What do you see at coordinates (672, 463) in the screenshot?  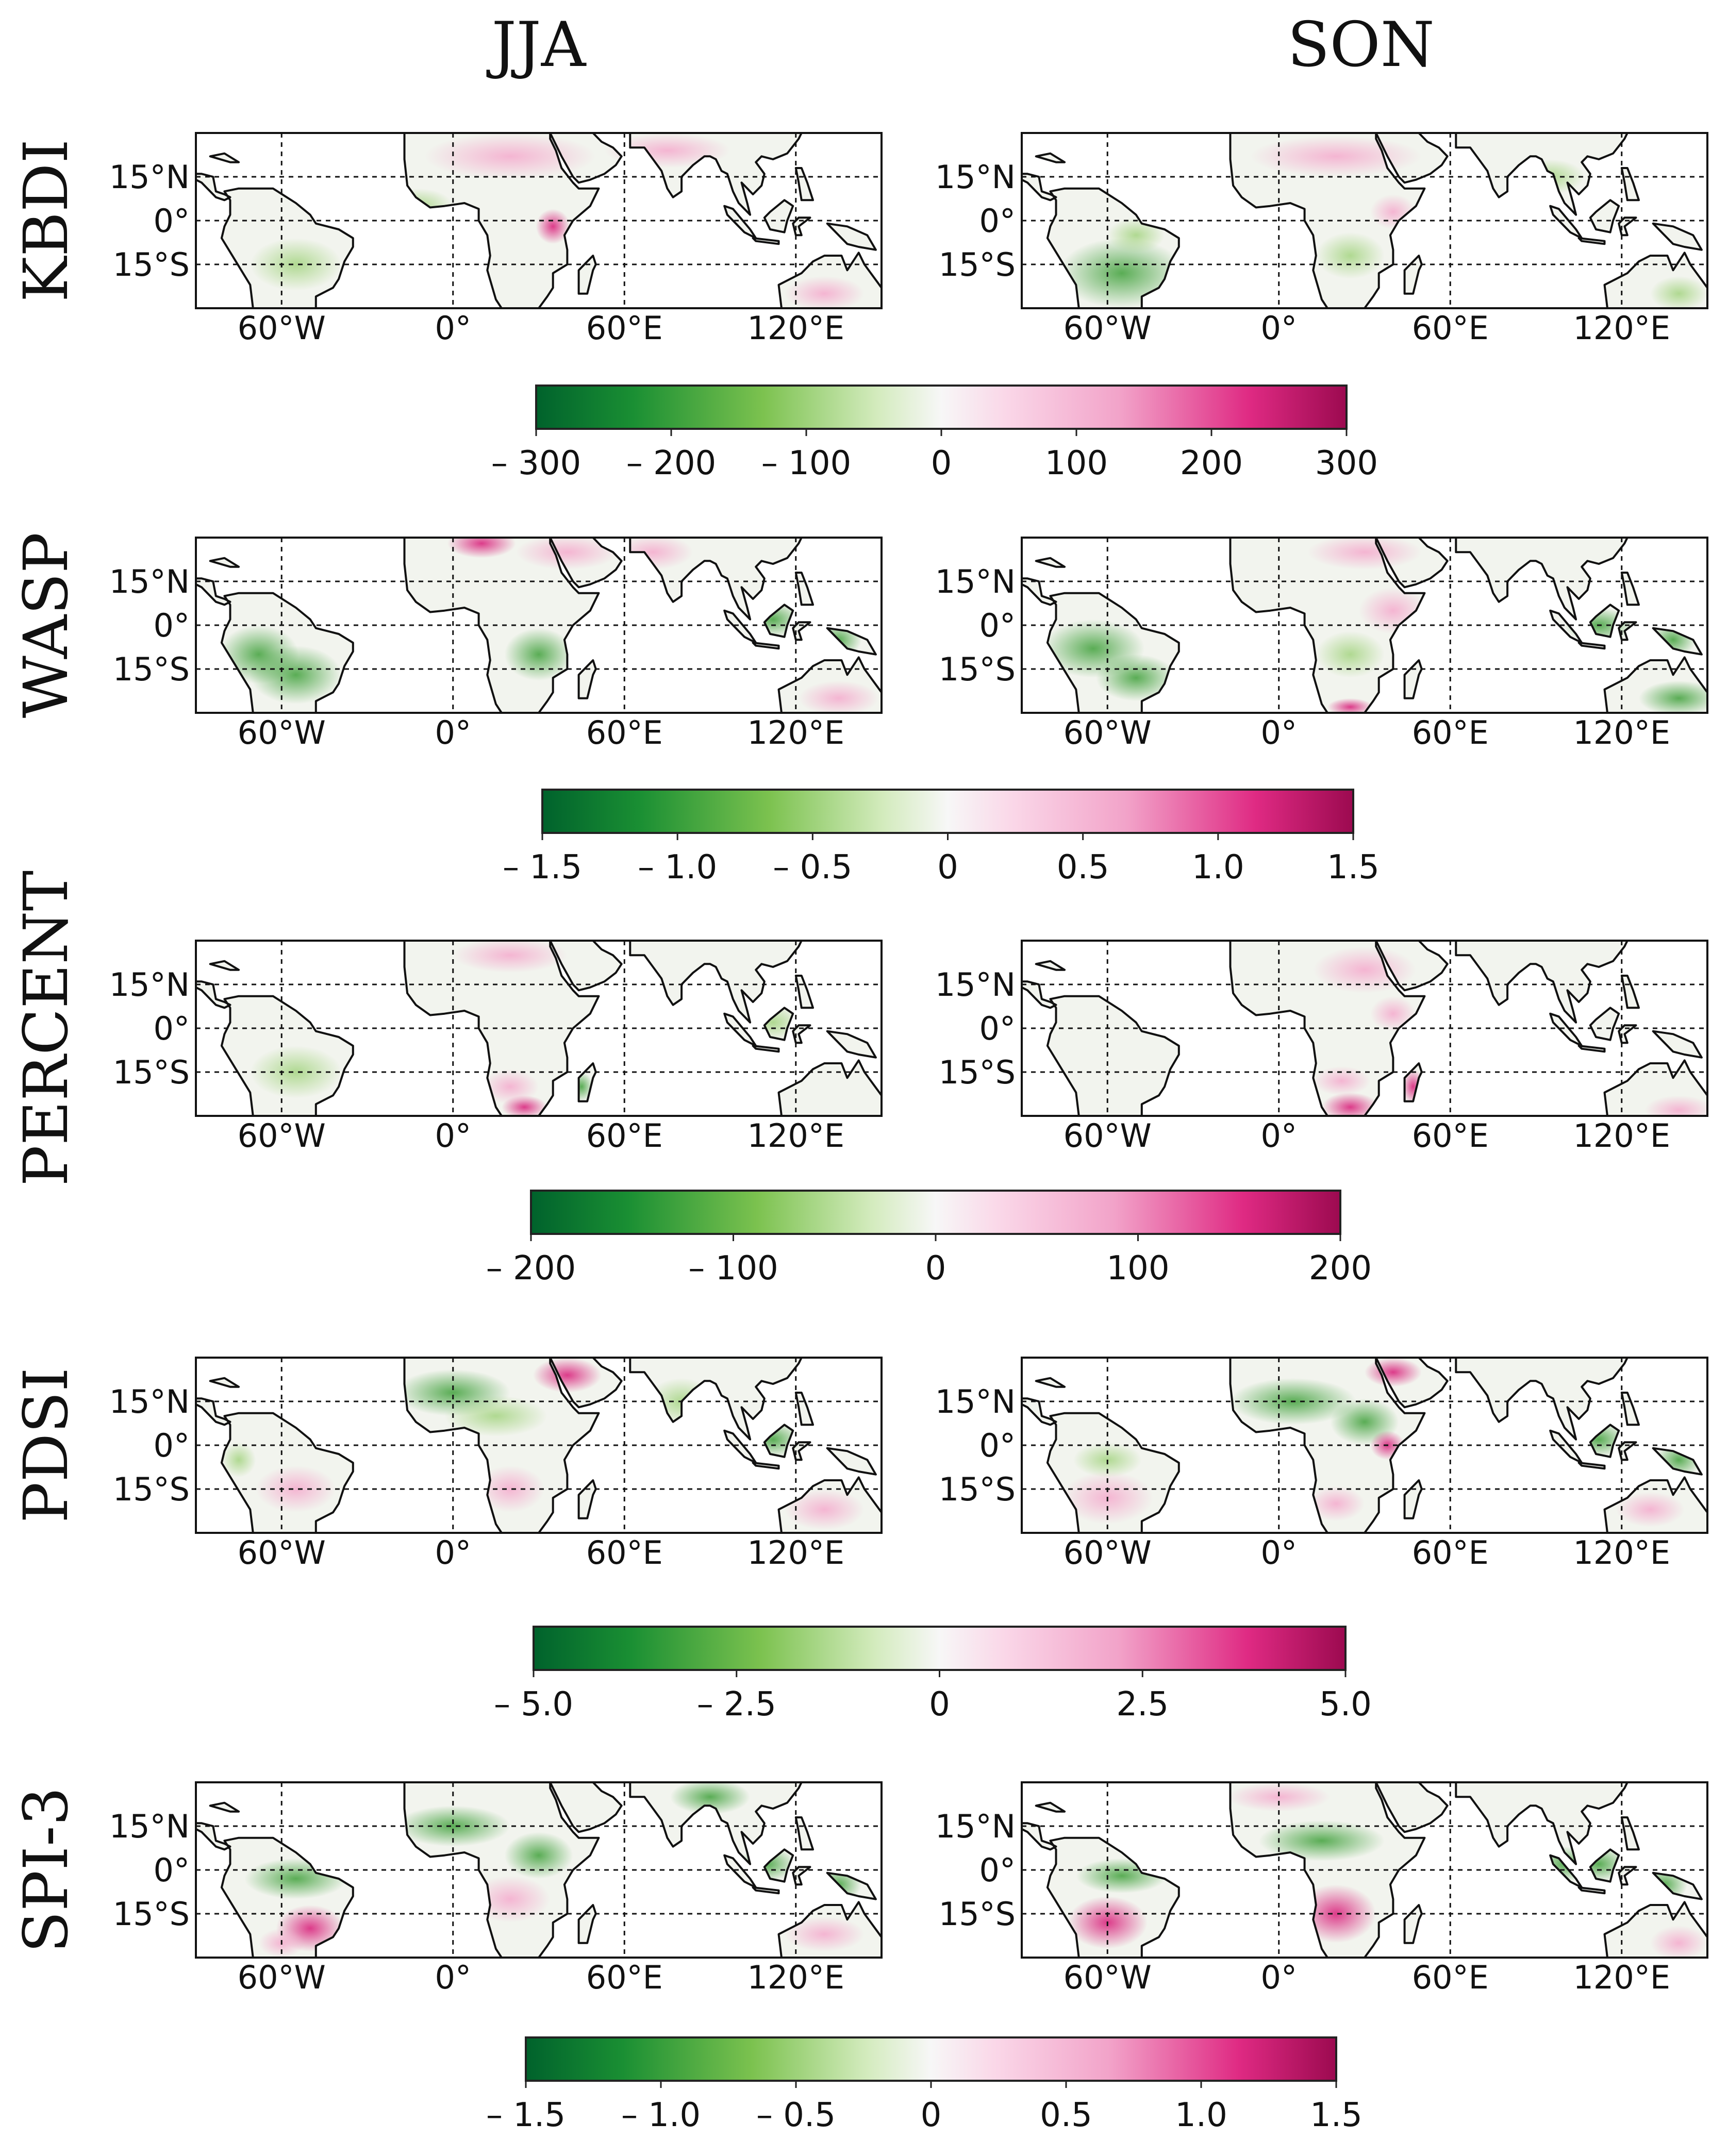 I see `colorbar-tick-label: – 200` at bounding box center [672, 463].